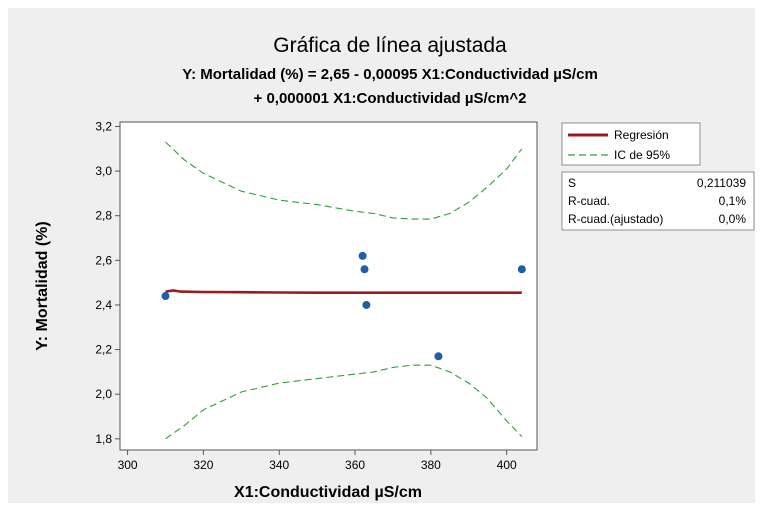 The image size is (763, 511). What do you see at coordinates (431, 465) in the screenshot?
I see `x-tick-label: 380` at bounding box center [431, 465].